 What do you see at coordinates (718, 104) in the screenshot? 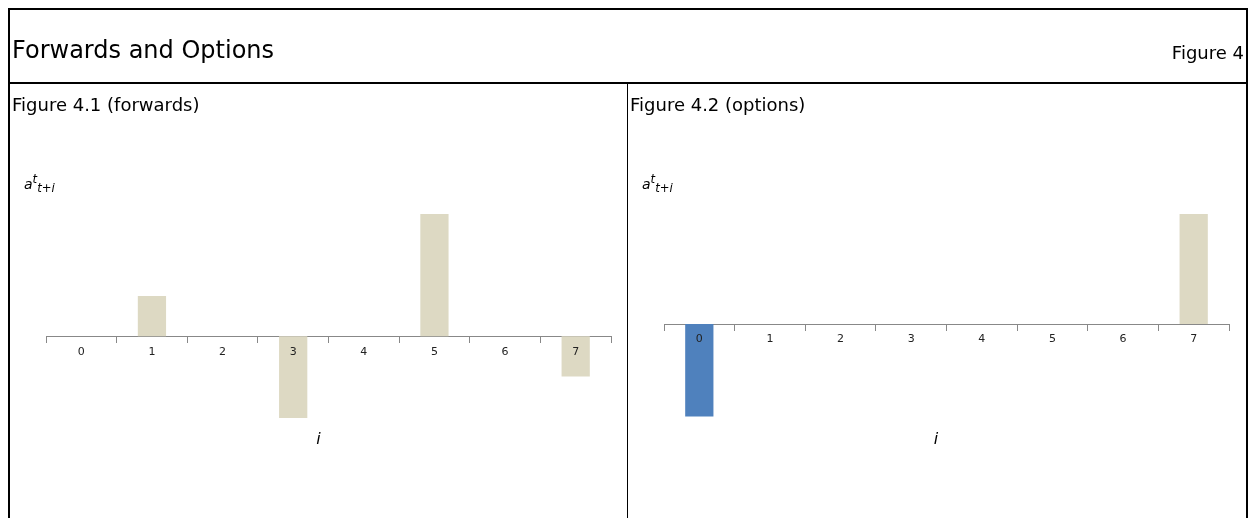
I see `chart-title: Figure 4.2 (options)` at bounding box center [718, 104].